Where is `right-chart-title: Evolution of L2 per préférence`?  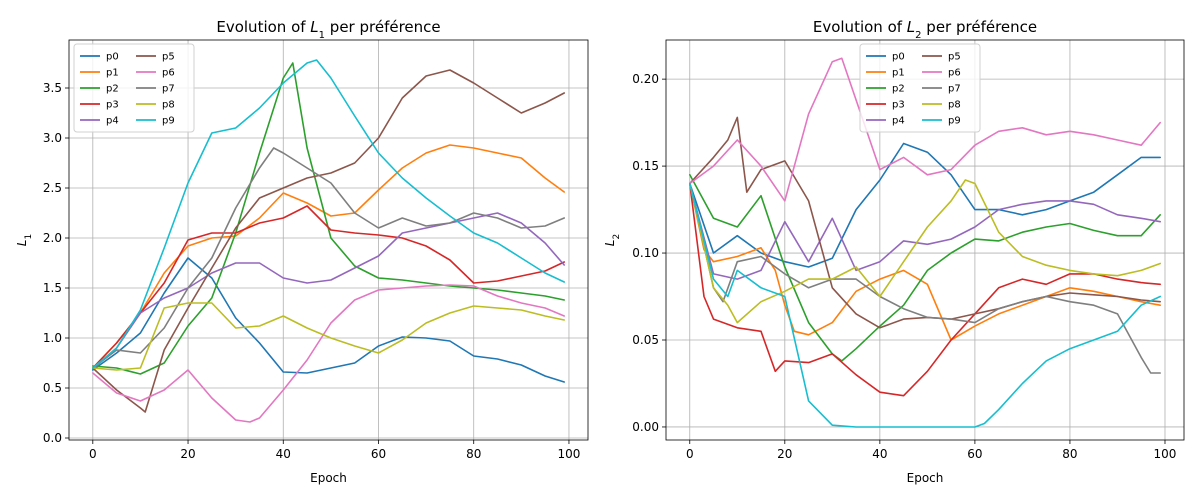 right-chart-title: Evolution of L2 per préférence is located at coordinates (925, 29).